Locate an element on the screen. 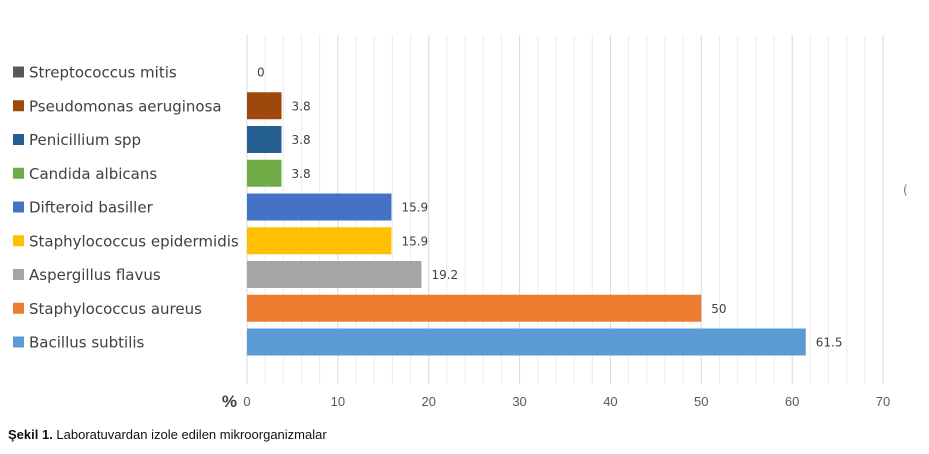 This screenshot has height=454, width=929. x-tick-label: 70 is located at coordinates (883, 401).